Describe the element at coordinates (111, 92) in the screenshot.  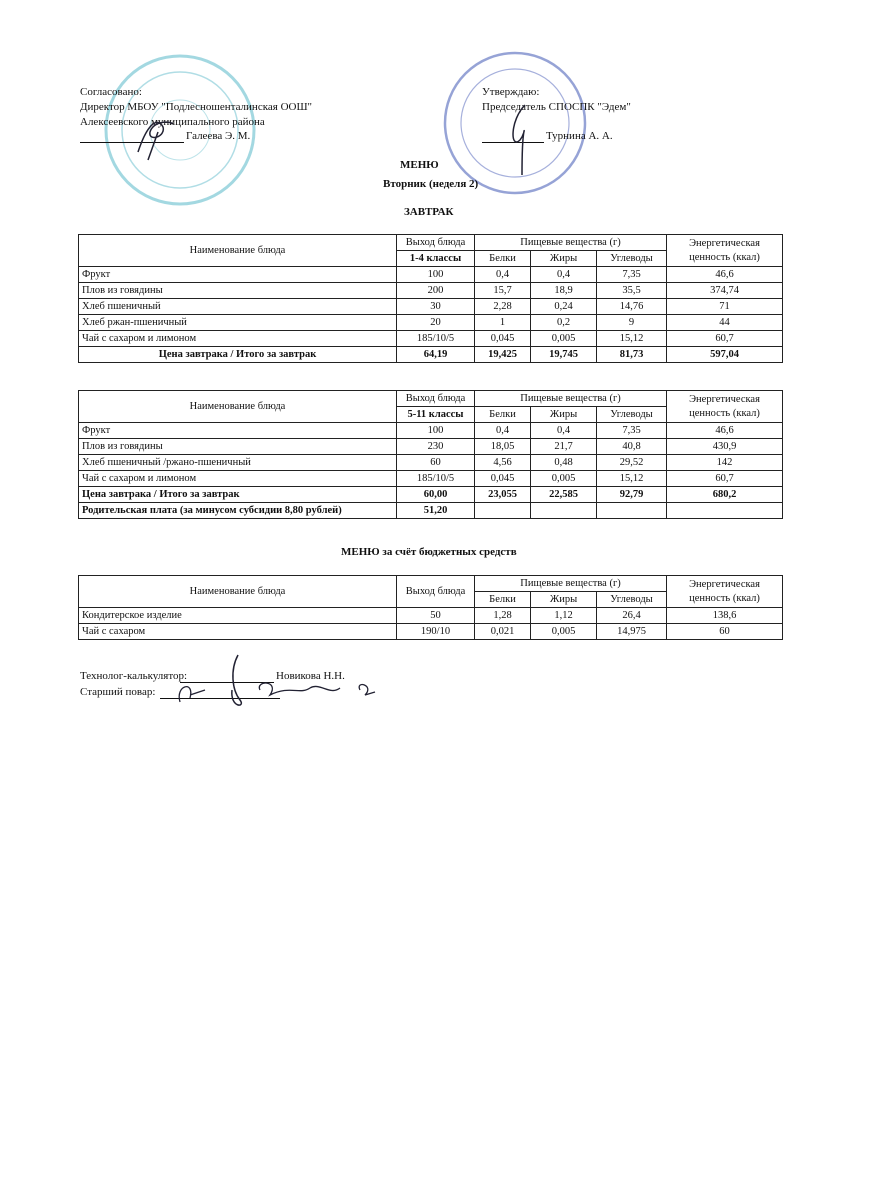
I see `approval-left-label: Согласовано:` at that location.